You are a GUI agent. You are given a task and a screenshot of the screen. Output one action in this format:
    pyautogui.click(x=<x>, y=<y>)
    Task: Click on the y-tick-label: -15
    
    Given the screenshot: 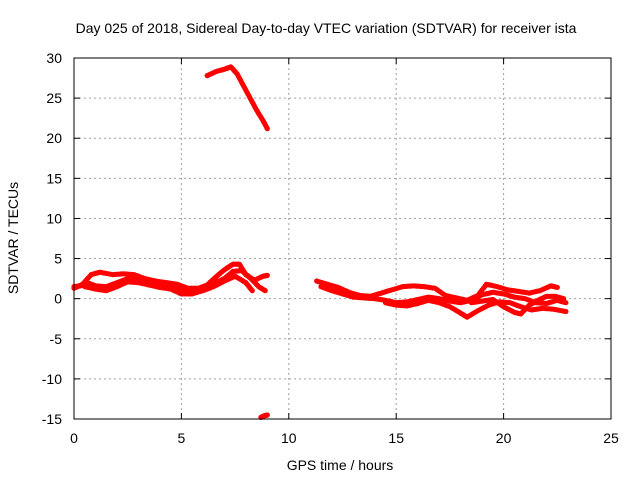 What is the action you would take?
    pyautogui.click(x=52, y=419)
    